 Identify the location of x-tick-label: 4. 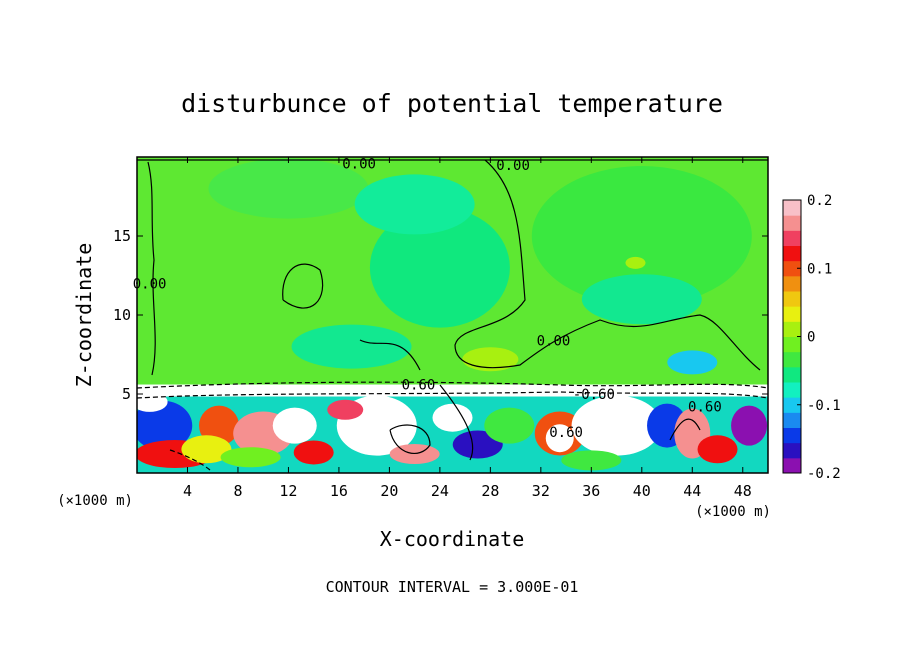
(187, 491).